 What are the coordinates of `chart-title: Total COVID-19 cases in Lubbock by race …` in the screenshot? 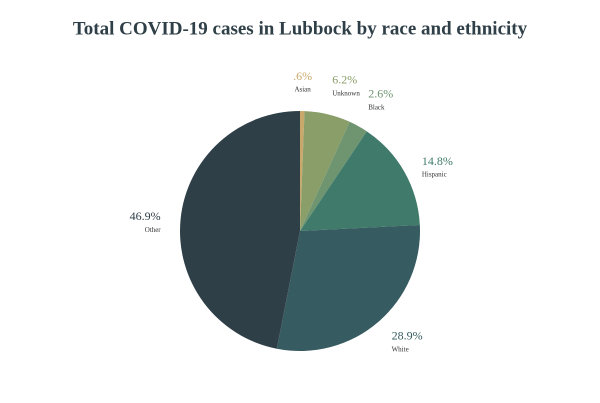 It's located at (300, 28).